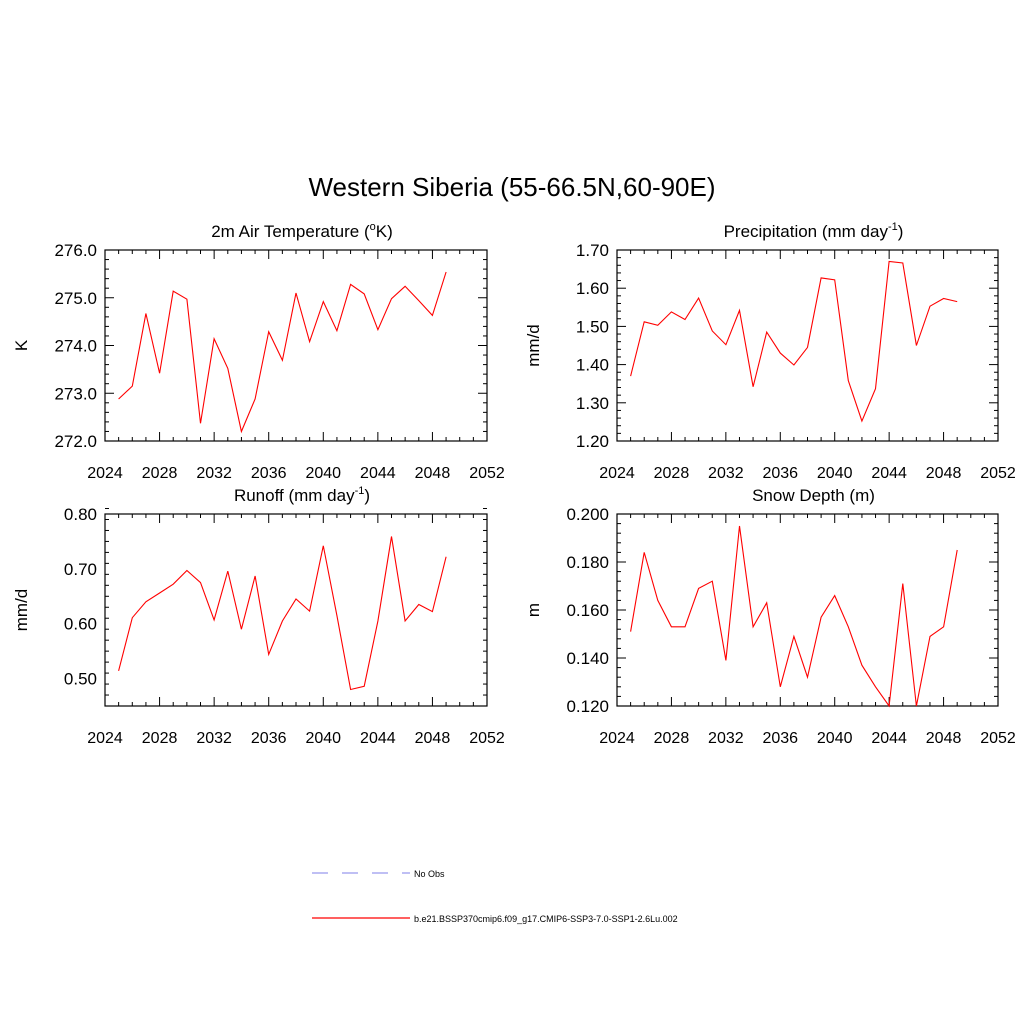 The width and height of the screenshot is (1024, 1024). What do you see at coordinates (21, 345) in the screenshot?
I see `y-axis-label: K` at bounding box center [21, 345].